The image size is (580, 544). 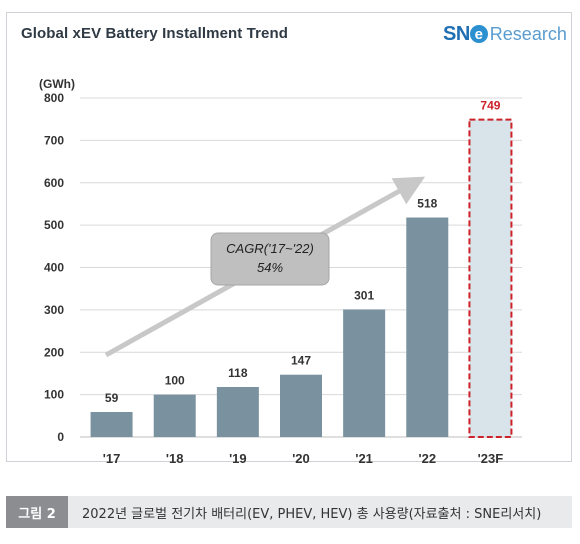 What do you see at coordinates (112, 458) in the screenshot?
I see `x-tick-label: '17` at bounding box center [112, 458].